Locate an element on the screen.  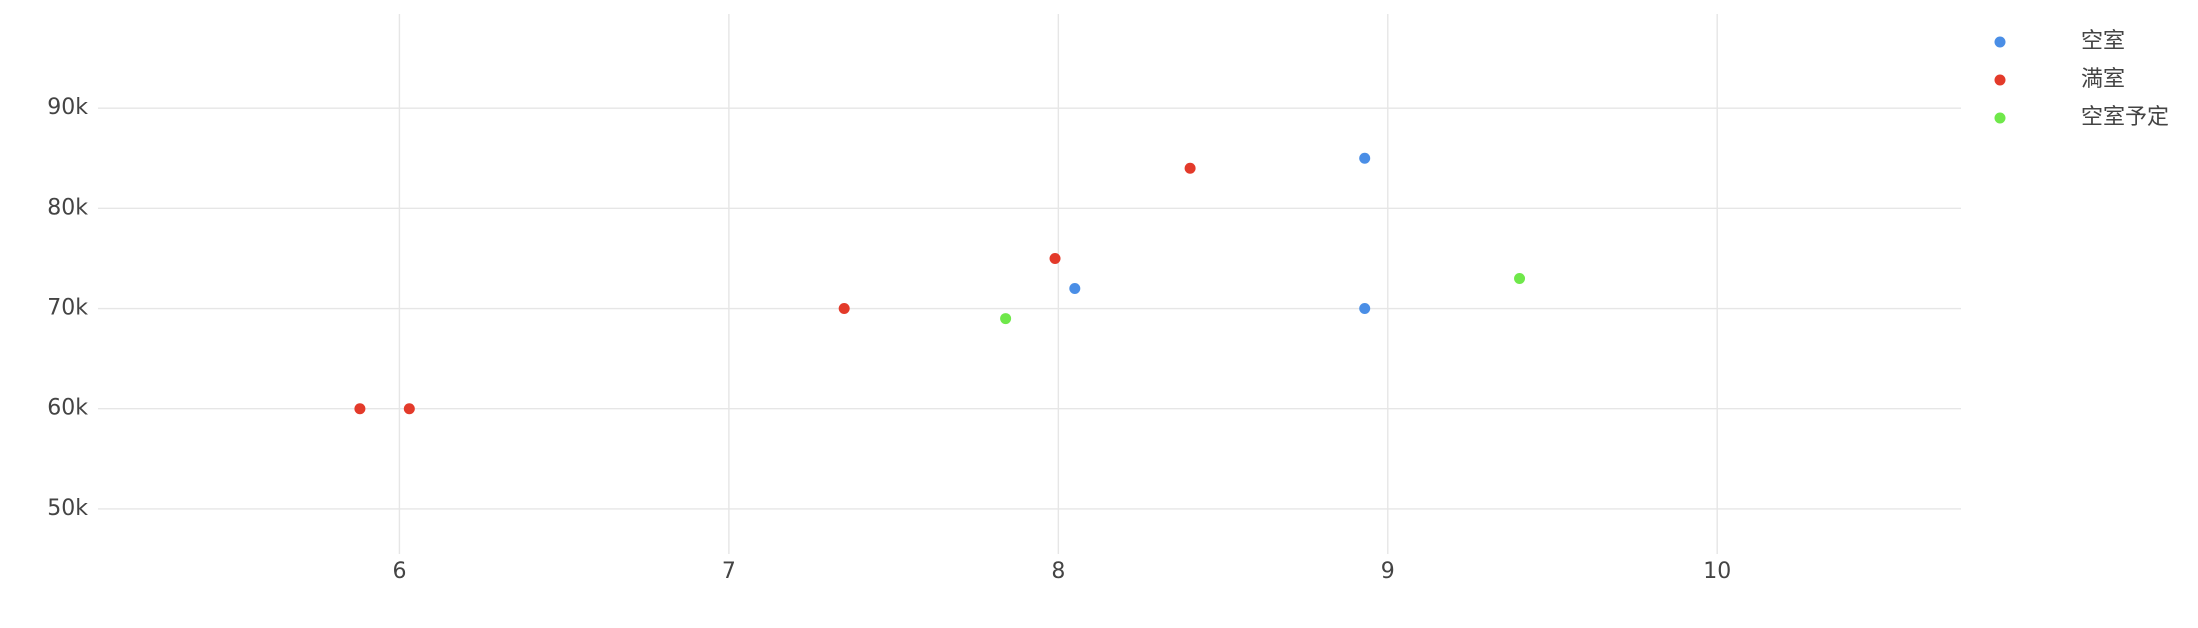
x-tick-label: 6 is located at coordinates (399, 571).